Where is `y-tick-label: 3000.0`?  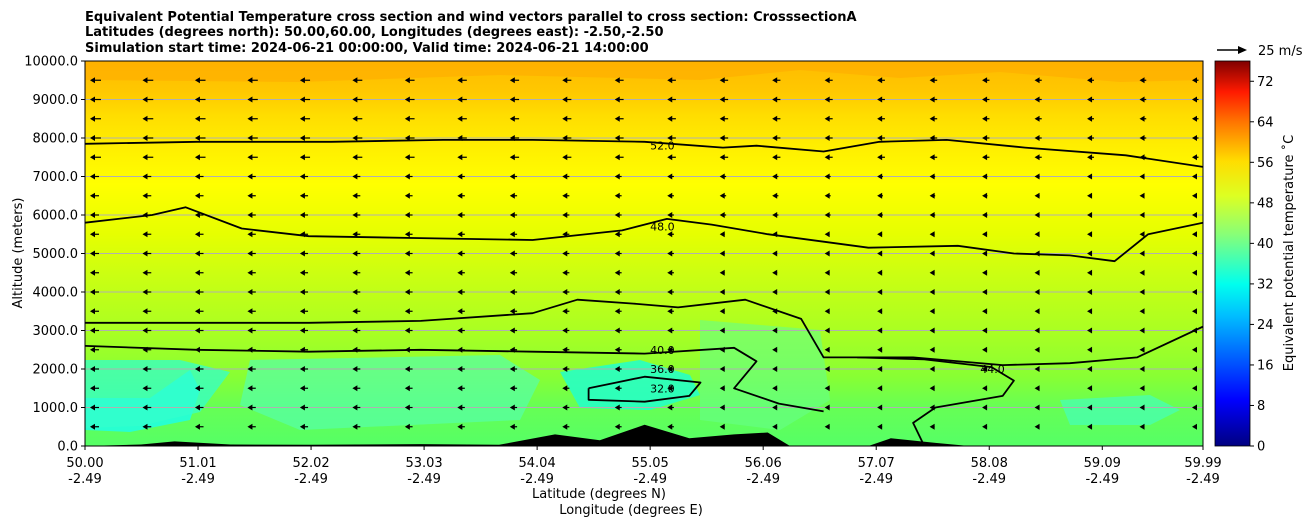 y-tick-label: 3000.0 is located at coordinates (56, 331).